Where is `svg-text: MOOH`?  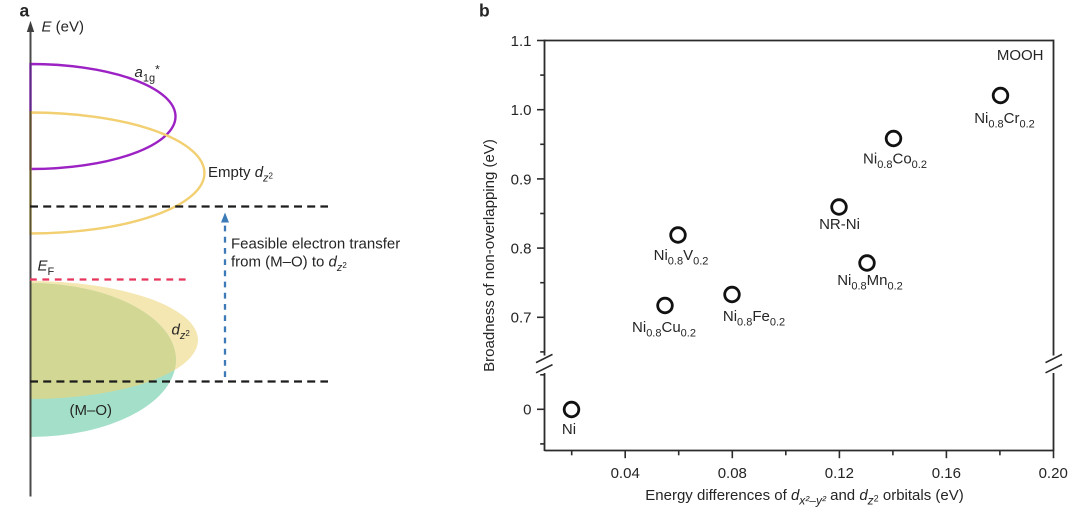
svg-text: MOOH is located at coordinates (1020, 55).